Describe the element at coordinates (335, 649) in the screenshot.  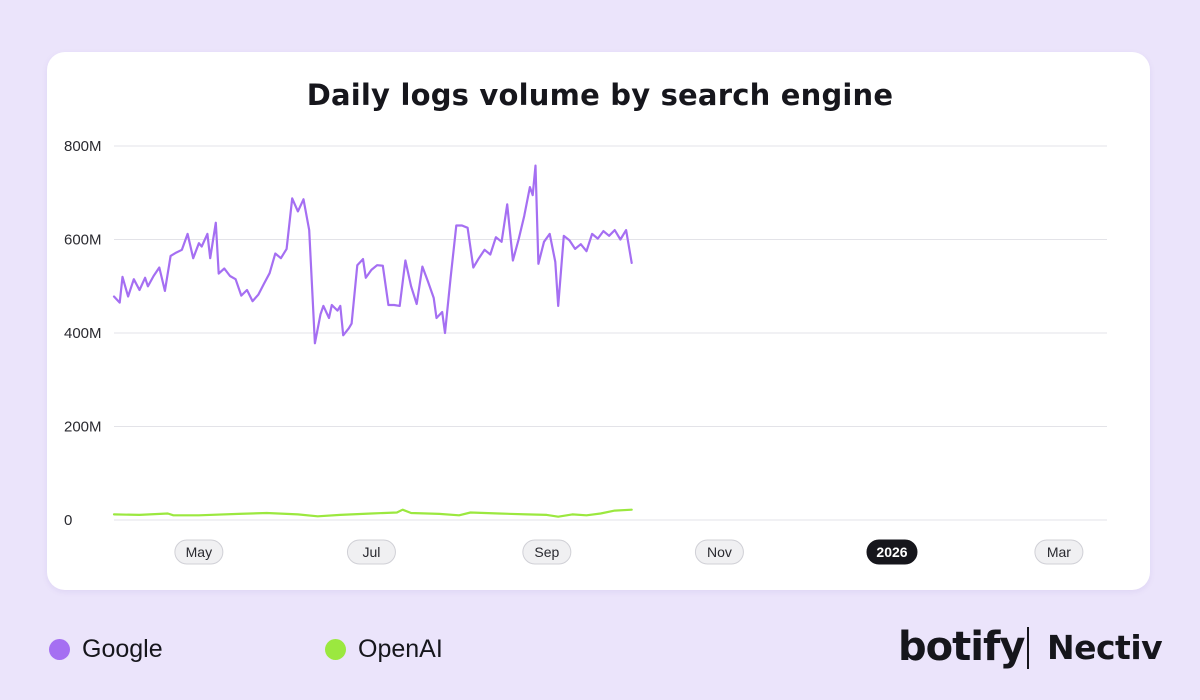
I see `legend-swatch-openai` at that location.